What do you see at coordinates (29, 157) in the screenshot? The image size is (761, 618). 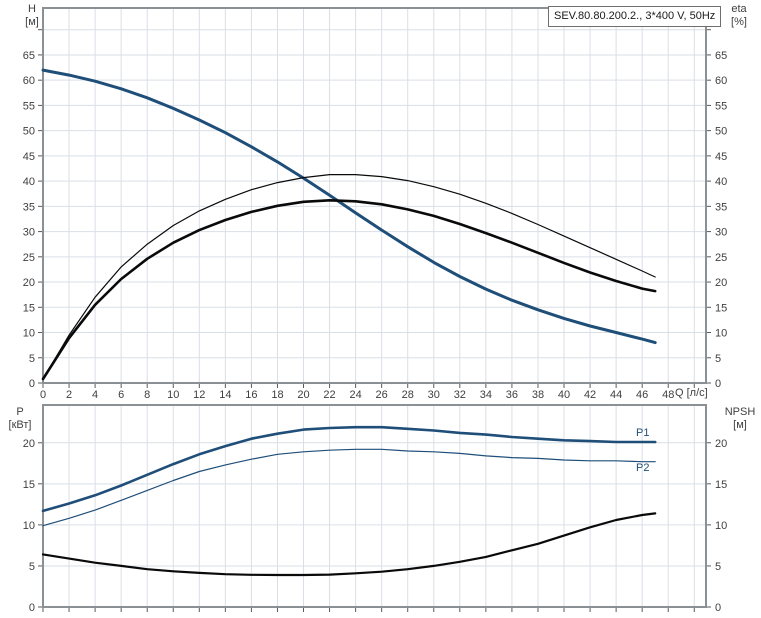 I see `y-tick-label-left: 45` at bounding box center [29, 157].